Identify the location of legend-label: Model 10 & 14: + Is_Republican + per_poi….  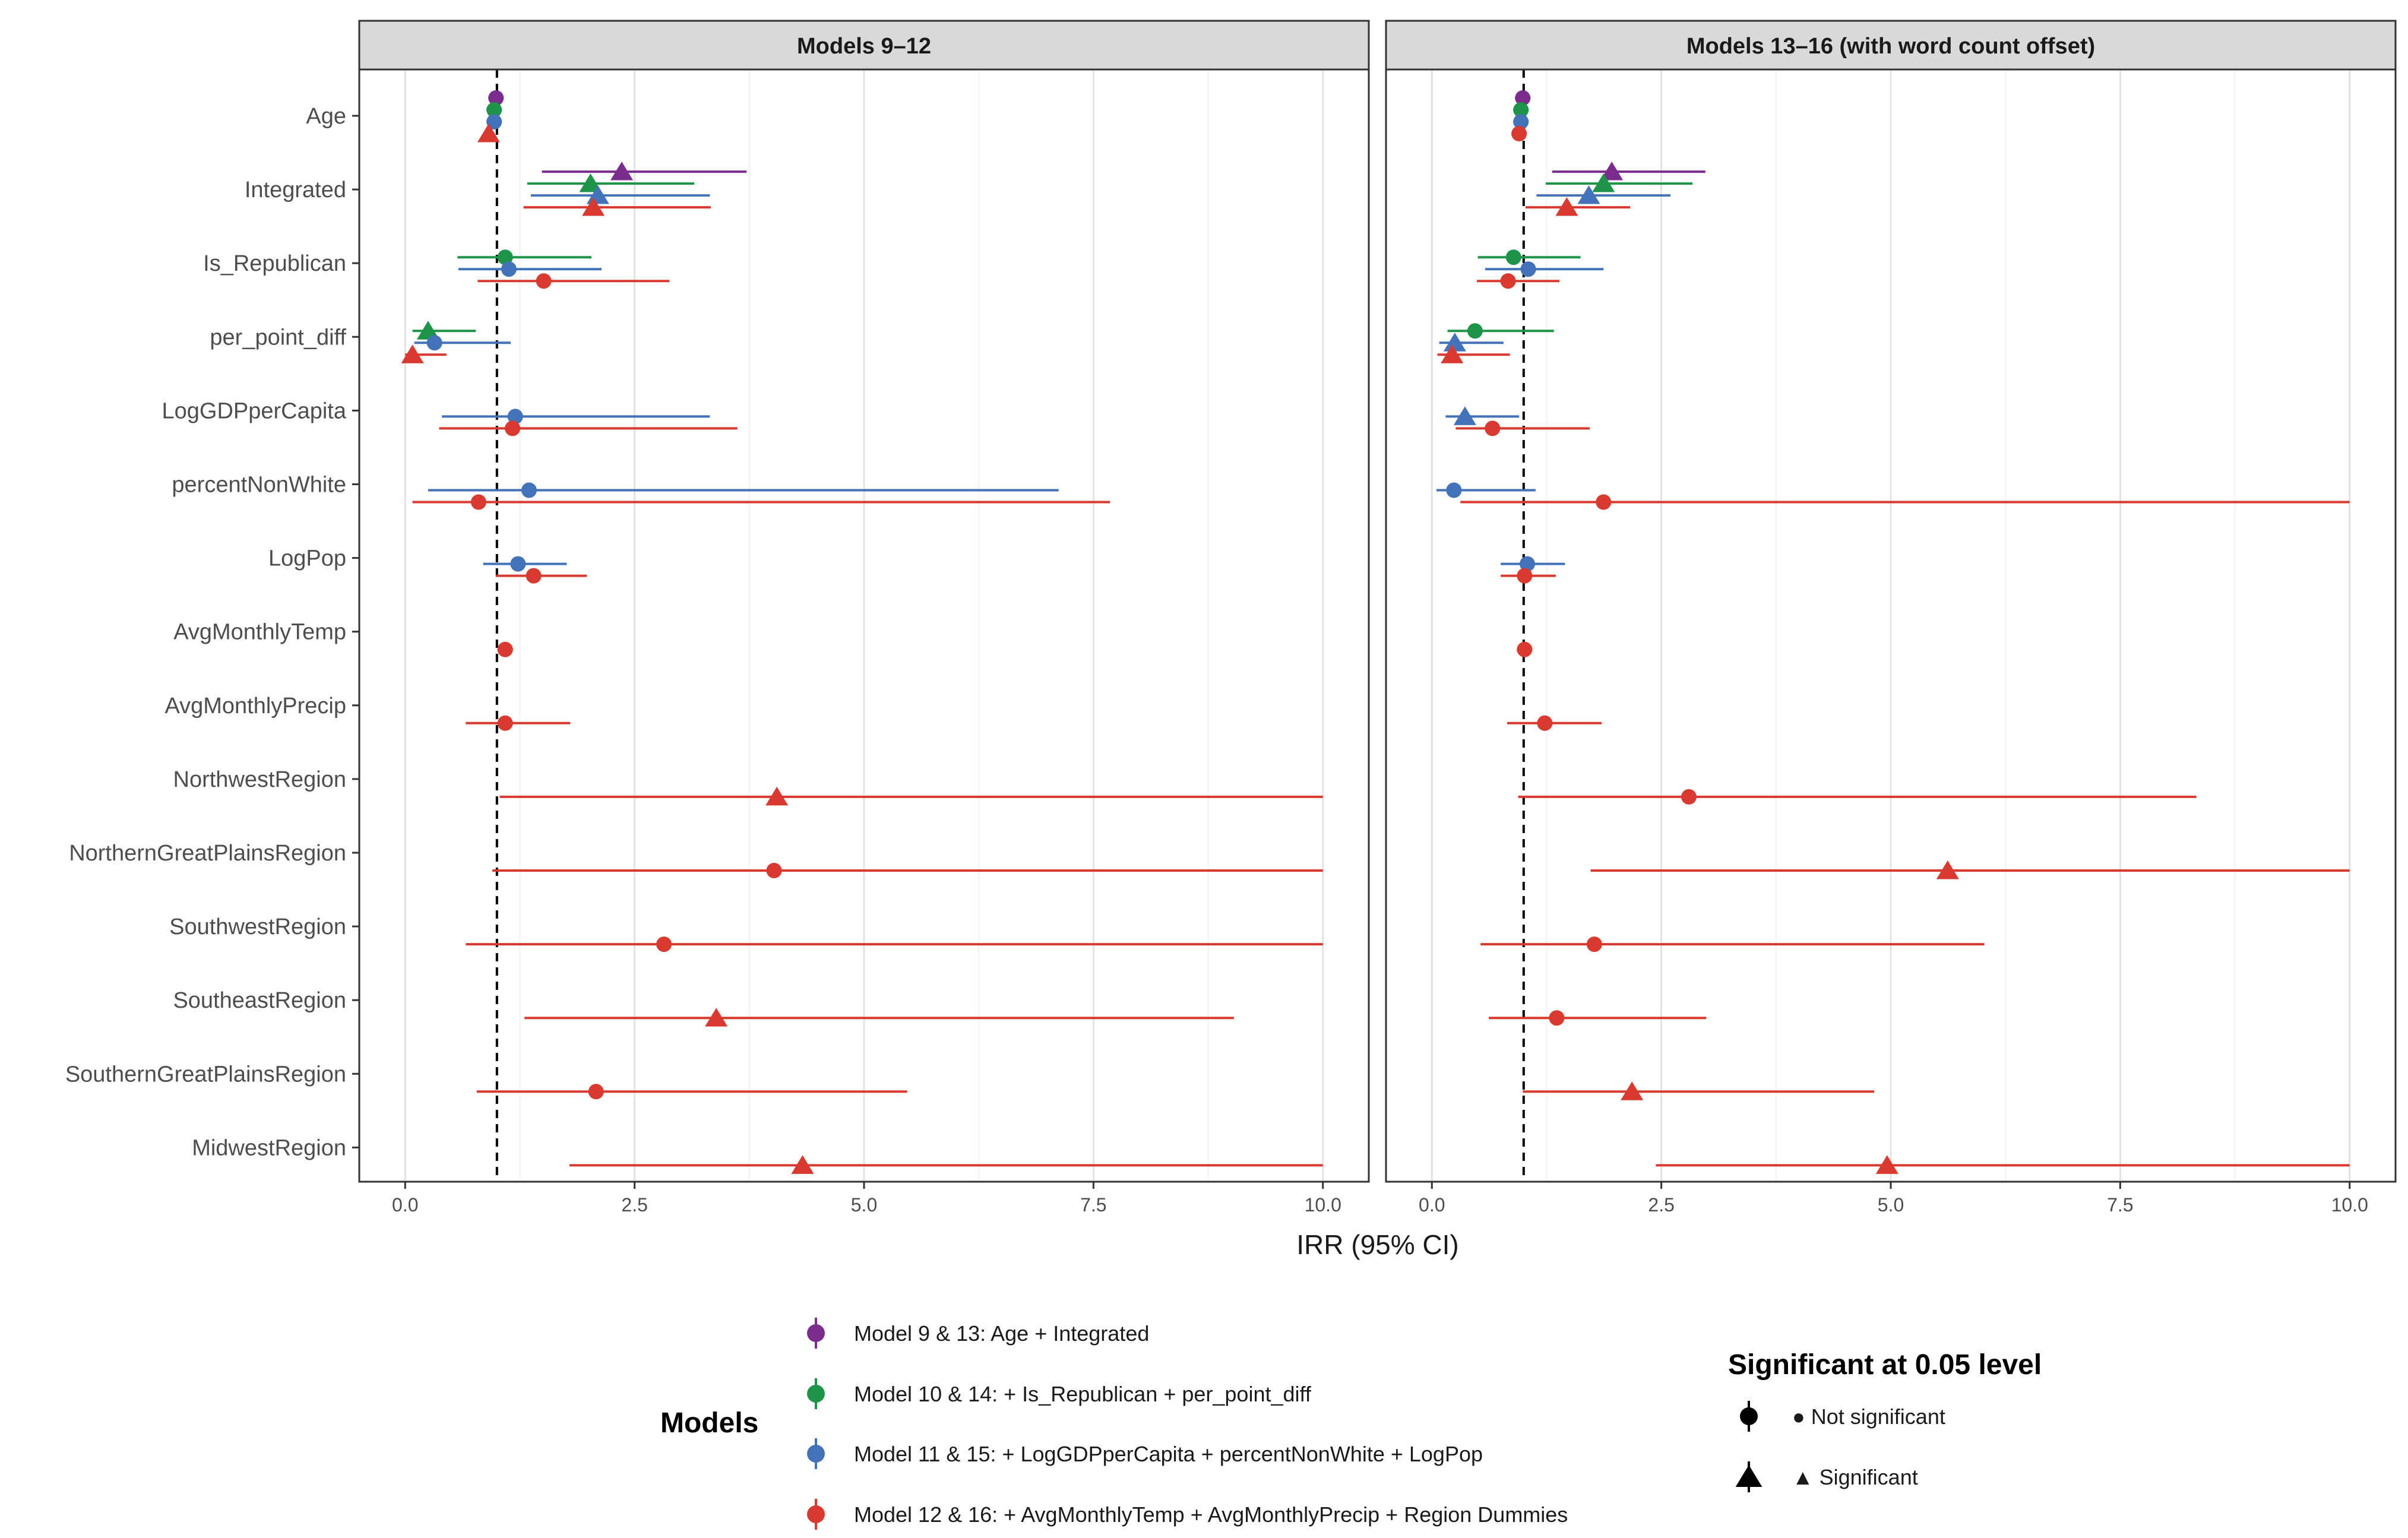
(1083, 1394).